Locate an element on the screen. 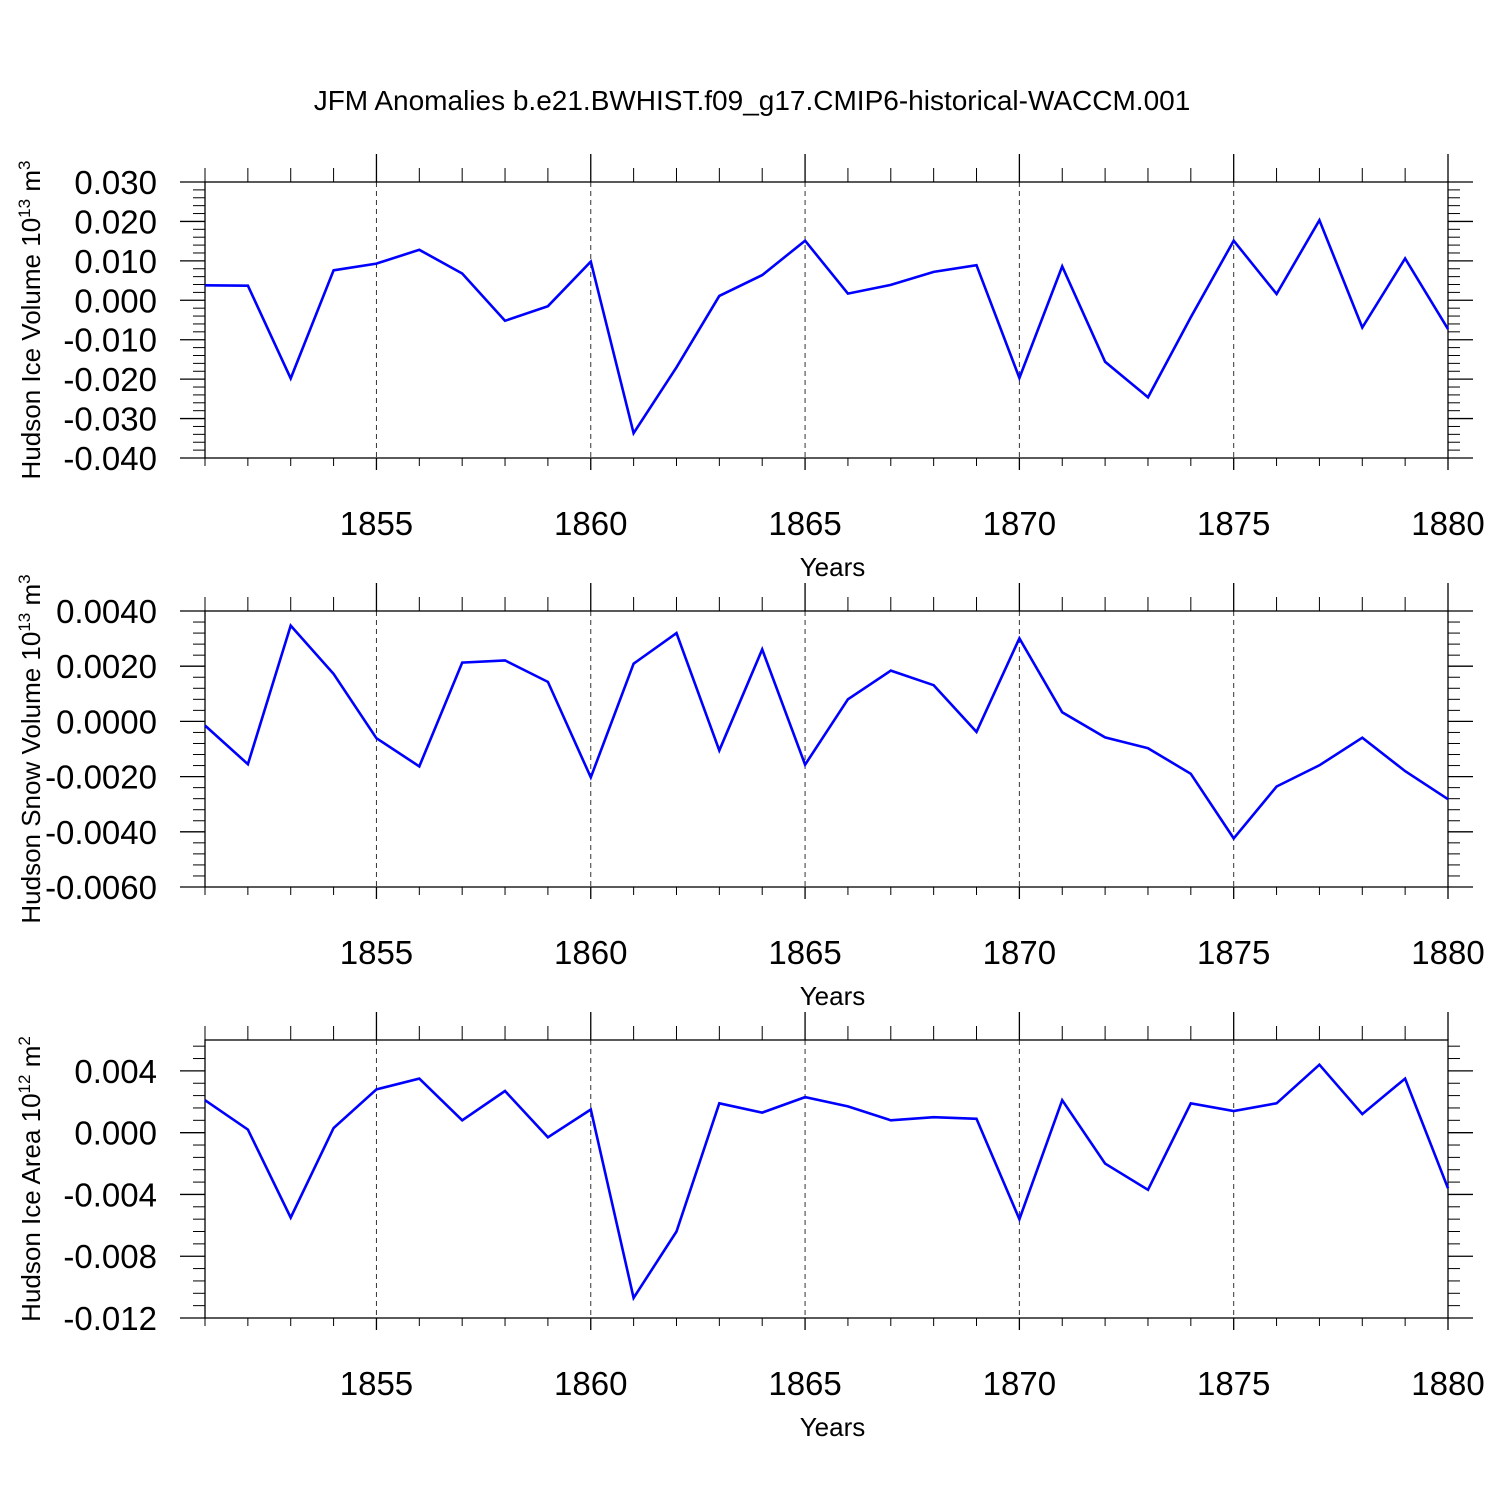 The image size is (1500, 1500). y-axis-label: Hudson Ice Area 1012 m2 is located at coordinates (30, 1179).